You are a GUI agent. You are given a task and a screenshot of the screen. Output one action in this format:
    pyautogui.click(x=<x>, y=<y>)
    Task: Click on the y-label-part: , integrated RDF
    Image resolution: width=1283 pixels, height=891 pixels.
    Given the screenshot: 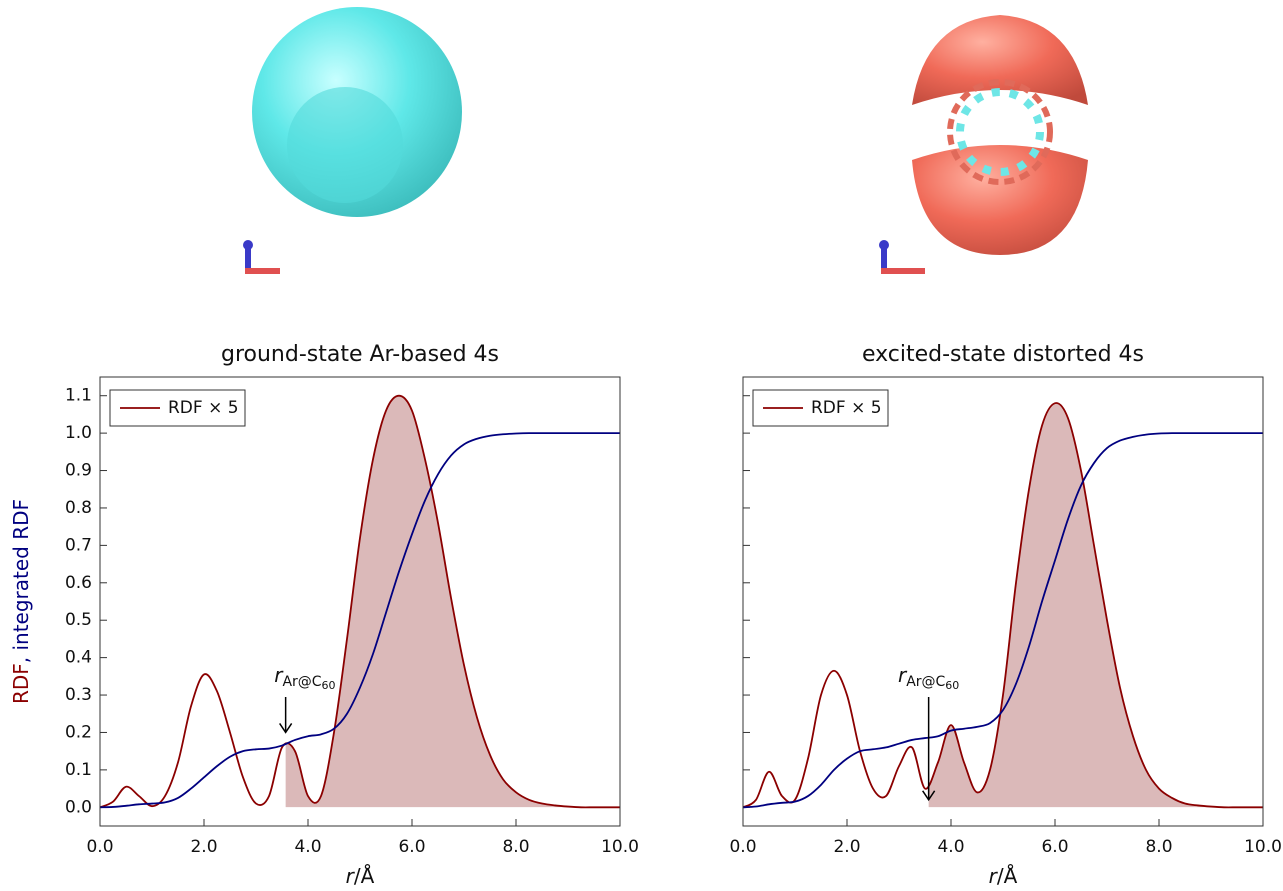 What is the action you would take?
    pyautogui.click(x=21, y=581)
    